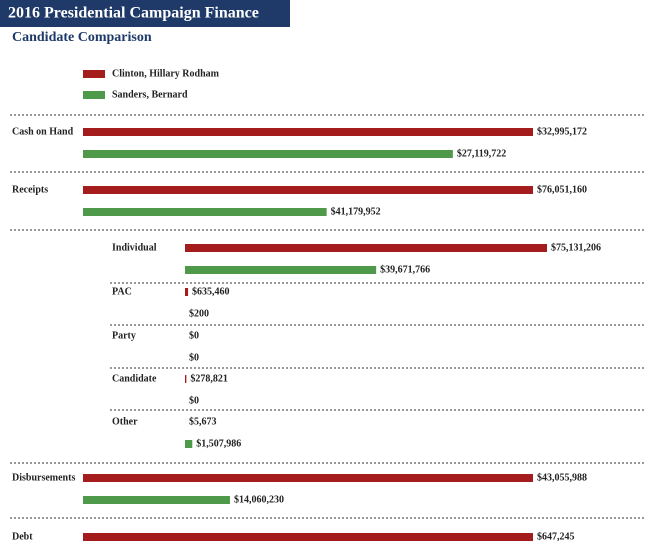 The height and width of the screenshot is (548, 650). Describe the element at coordinates (203, 421) in the screenshot. I see `value-label: $5,673` at that location.